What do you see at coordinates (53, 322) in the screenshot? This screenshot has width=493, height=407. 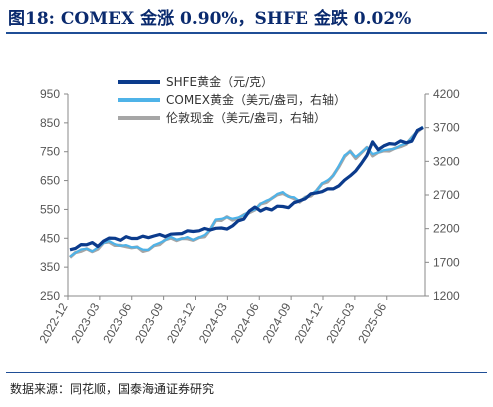 I see `x-tick-label: 2022-12` at bounding box center [53, 322].